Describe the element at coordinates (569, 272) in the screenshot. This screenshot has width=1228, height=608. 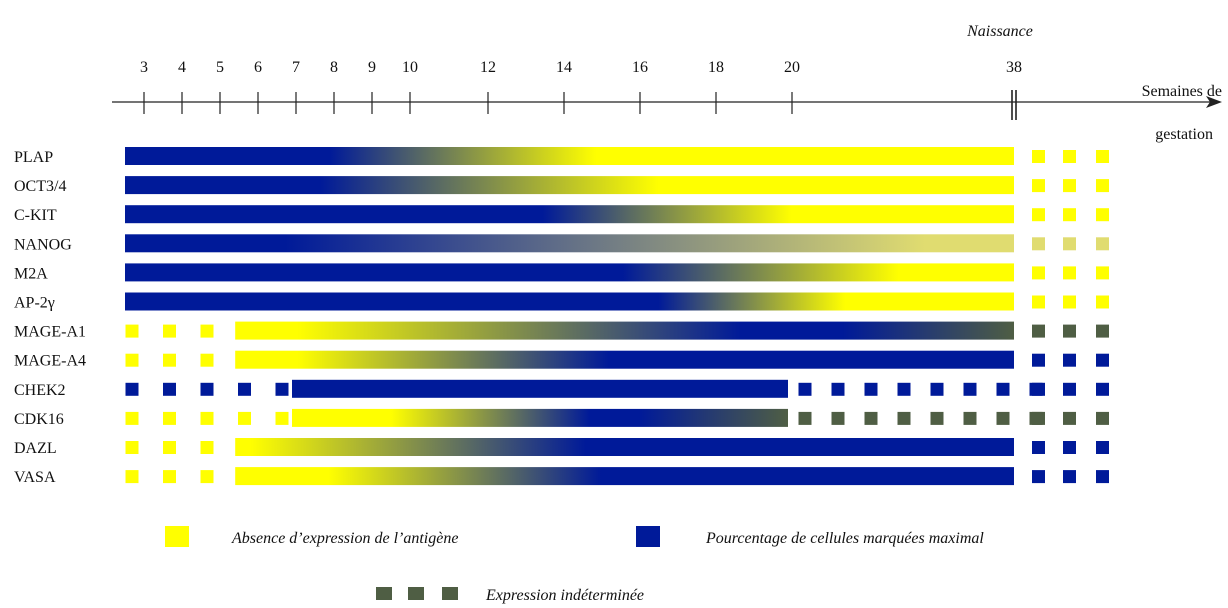
I see `row-bar-m2a` at that location.